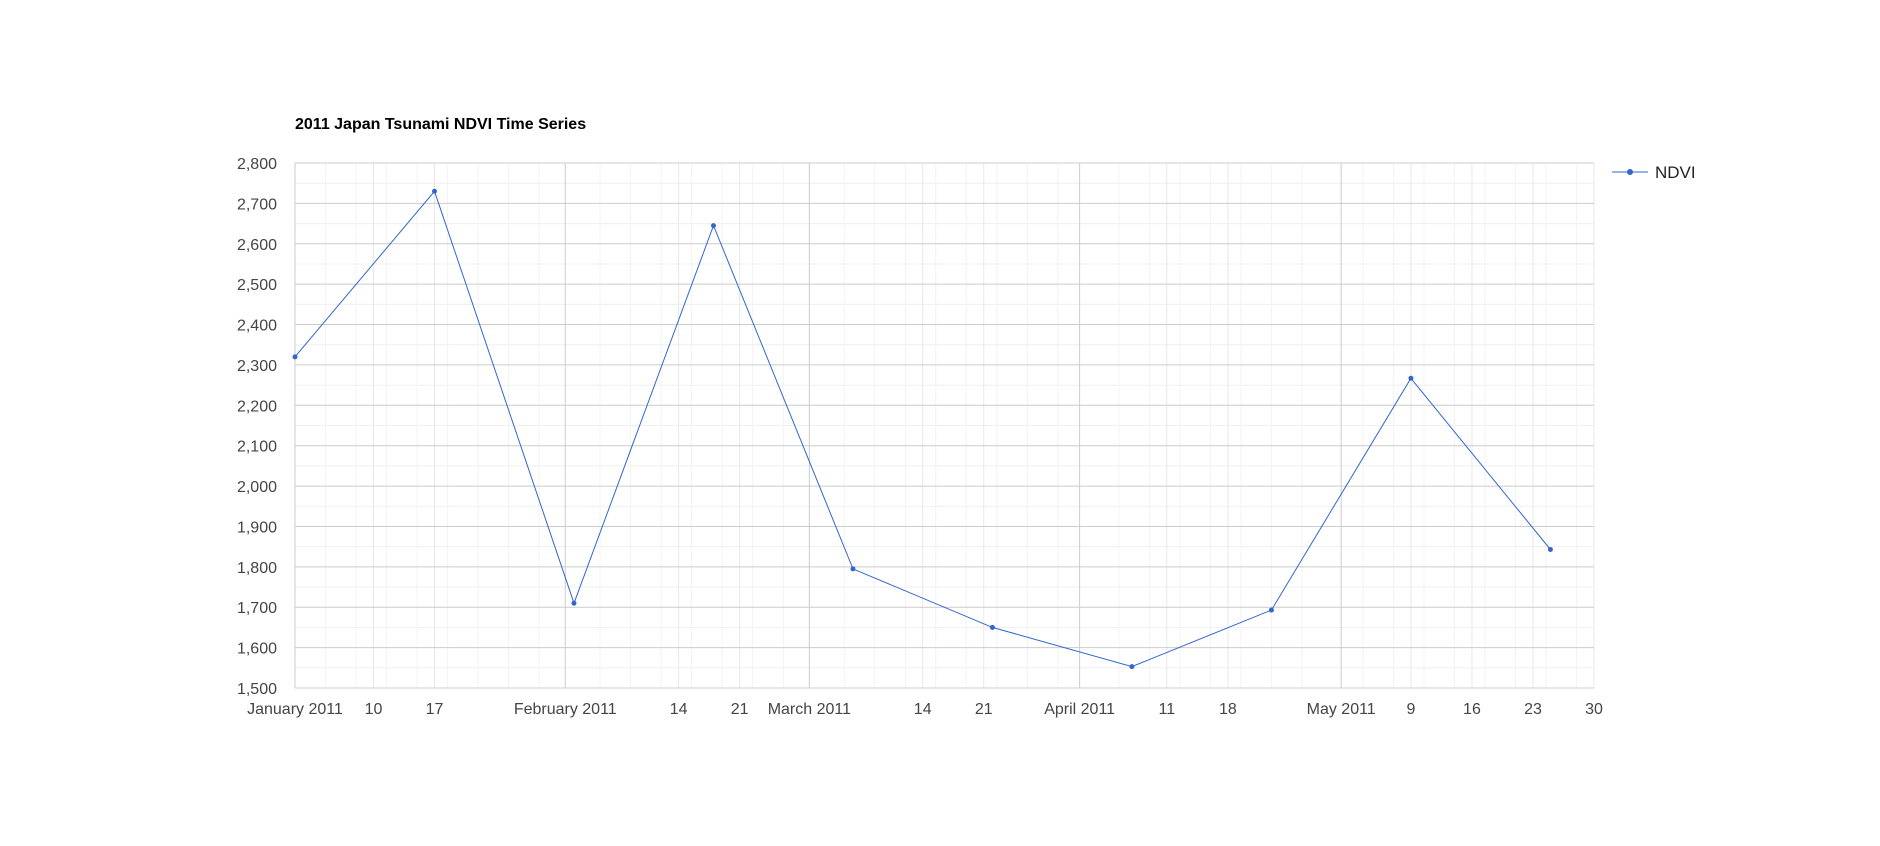 The width and height of the screenshot is (1880, 846). What do you see at coordinates (435, 709) in the screenshot?
I see `x-tick-label: 17` at bounding box center [435, 709].